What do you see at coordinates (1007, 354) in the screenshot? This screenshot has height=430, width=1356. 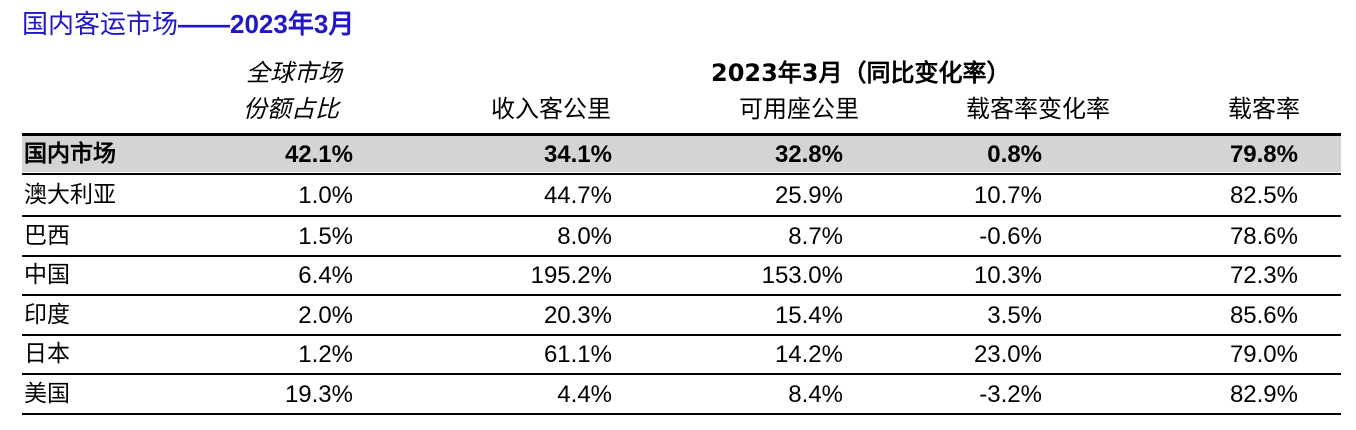 I see `cell-plf-change: 23.0%` at bounding box center [1007, 354].